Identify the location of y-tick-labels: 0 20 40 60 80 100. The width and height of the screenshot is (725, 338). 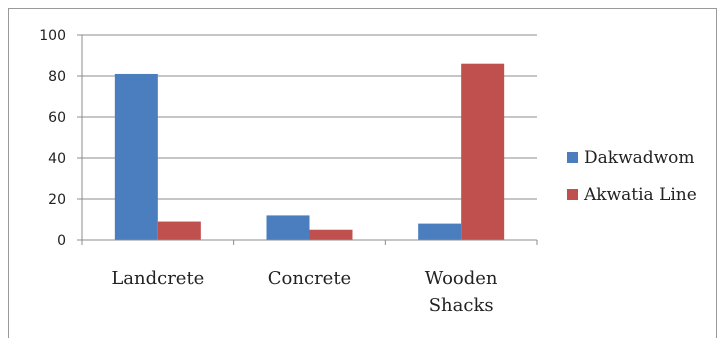
(52, 138).